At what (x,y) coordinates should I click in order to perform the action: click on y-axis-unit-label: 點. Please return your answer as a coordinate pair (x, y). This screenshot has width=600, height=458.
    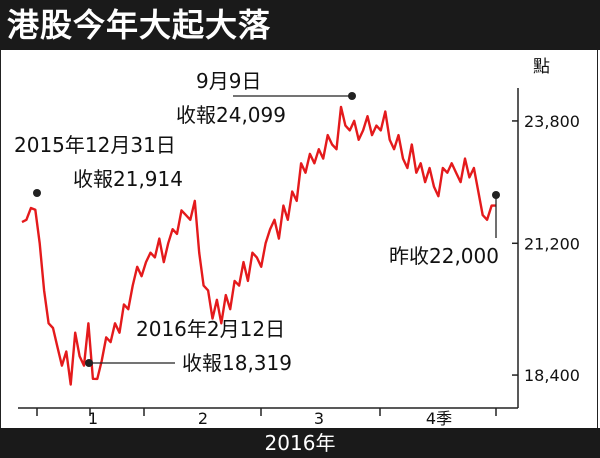
    Looking at the image, I should click on (541, 67).